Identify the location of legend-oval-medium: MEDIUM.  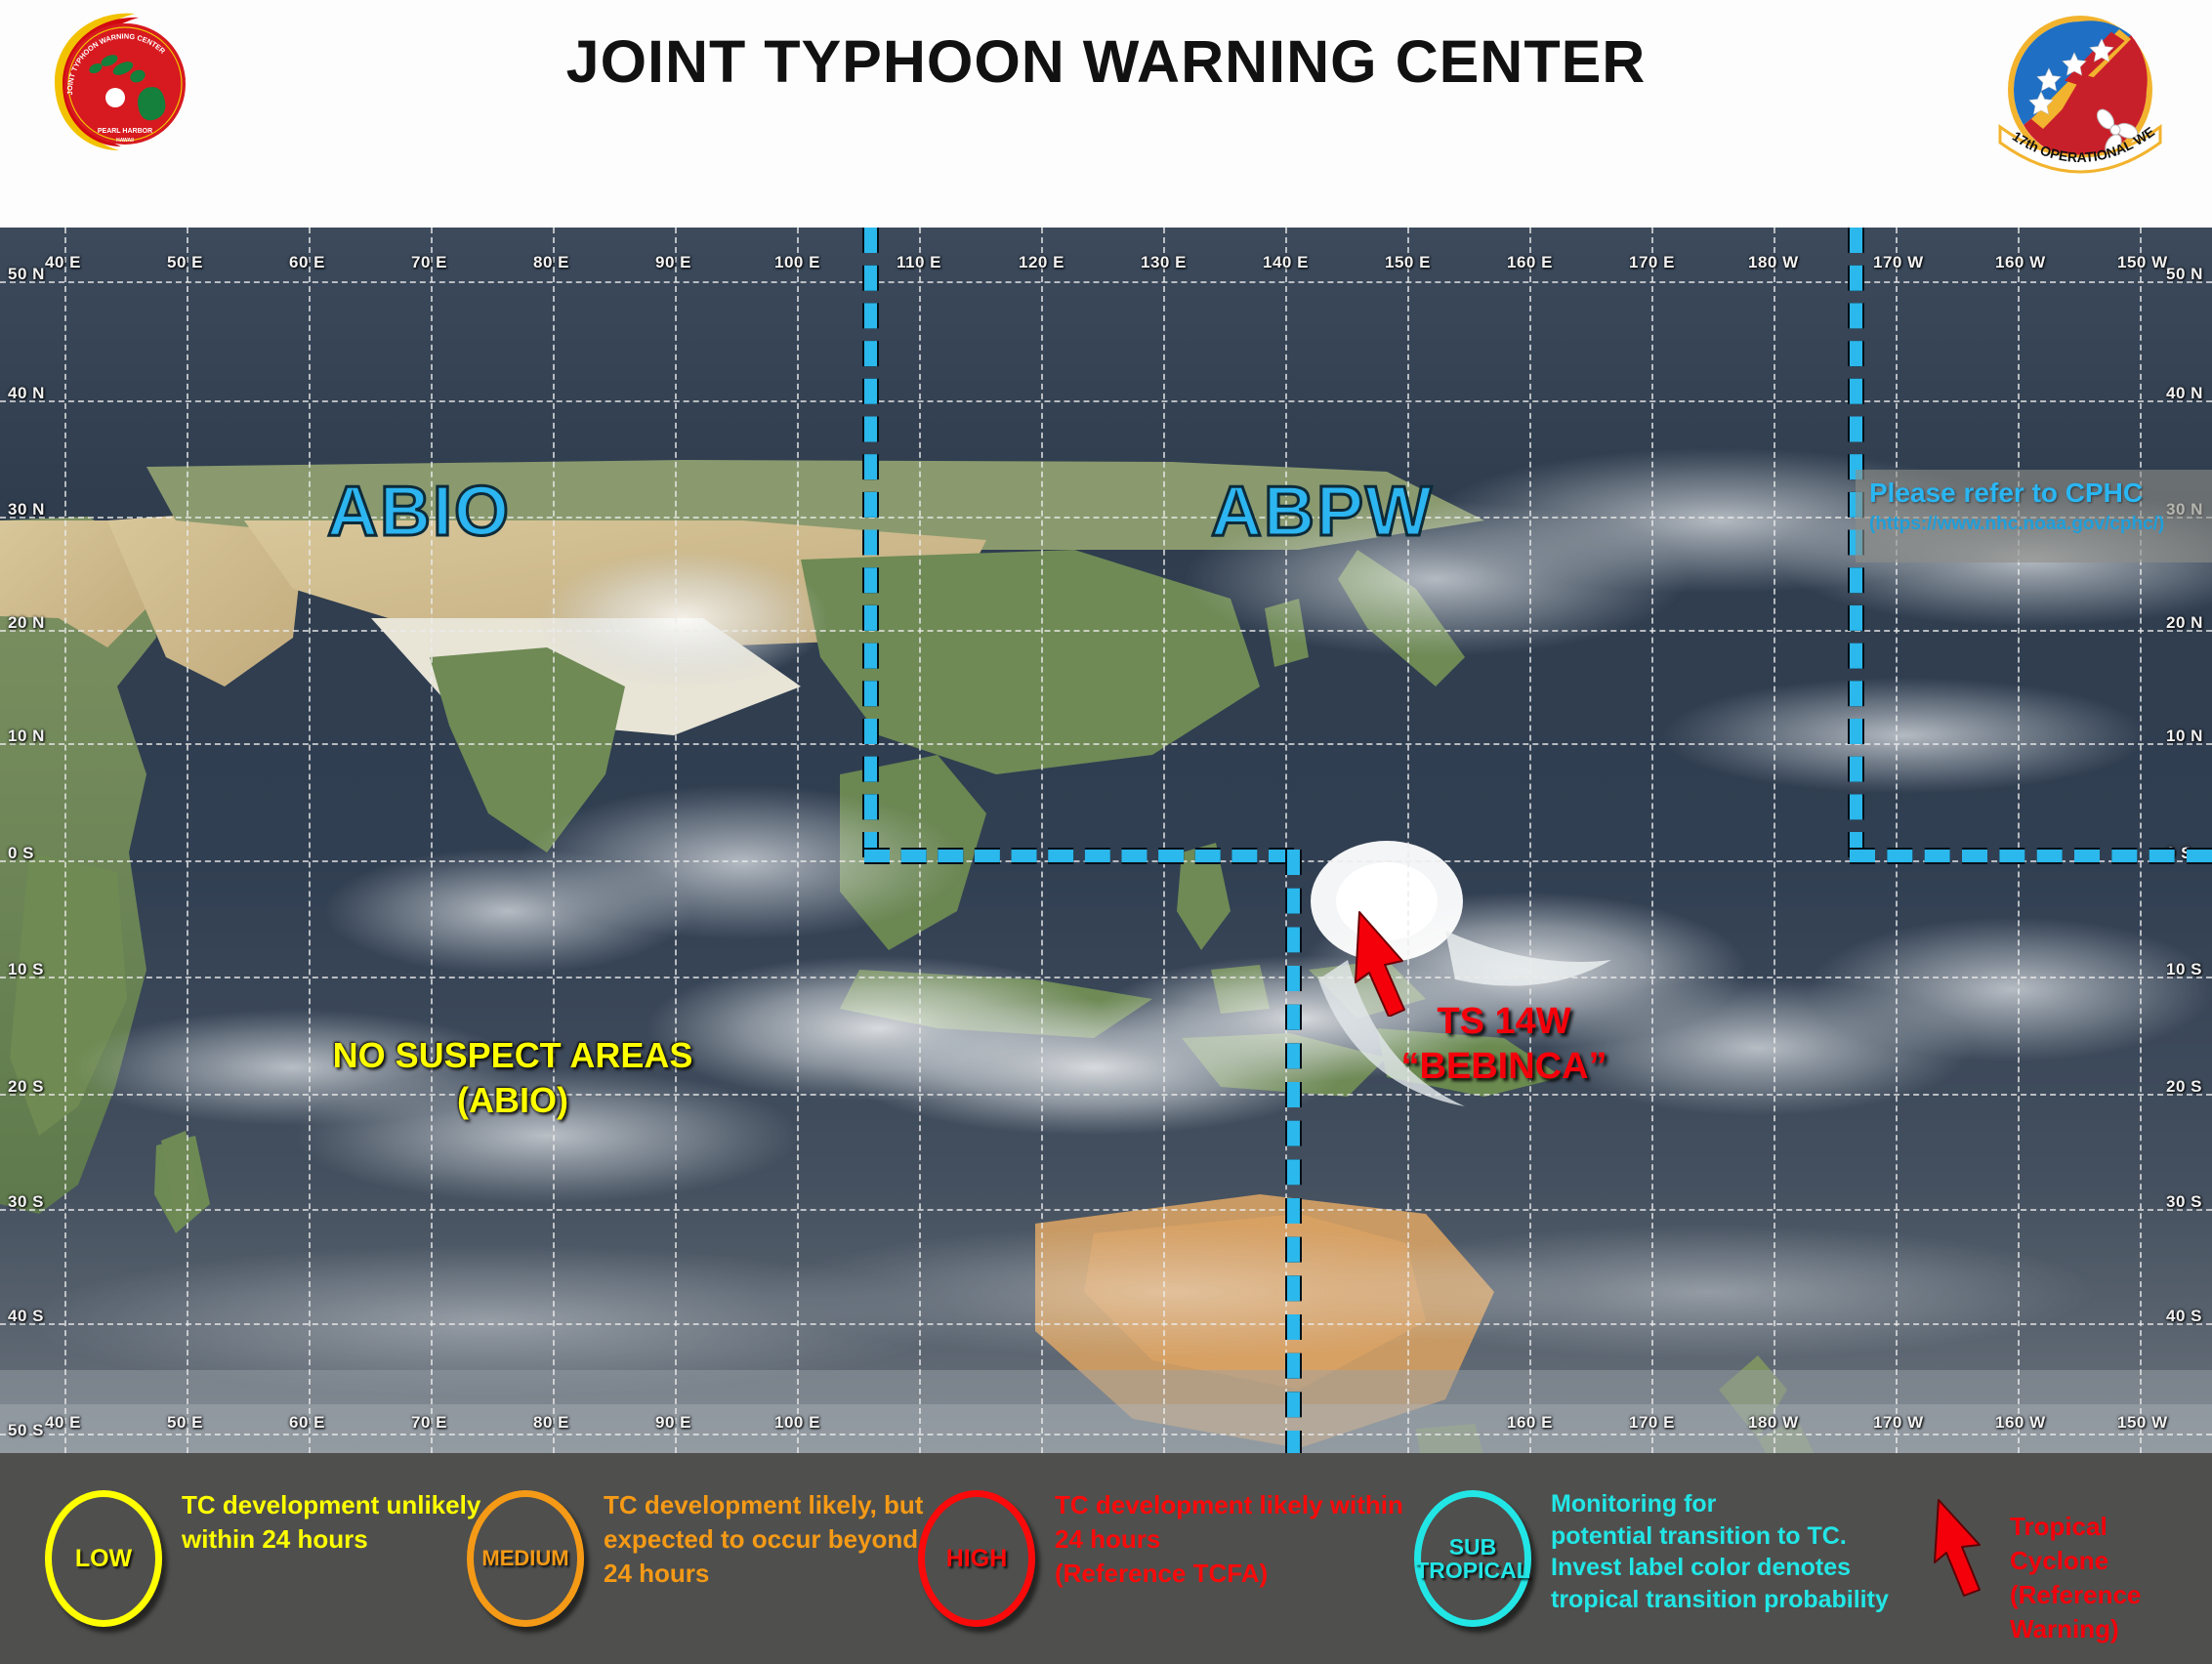
(525, 1558).